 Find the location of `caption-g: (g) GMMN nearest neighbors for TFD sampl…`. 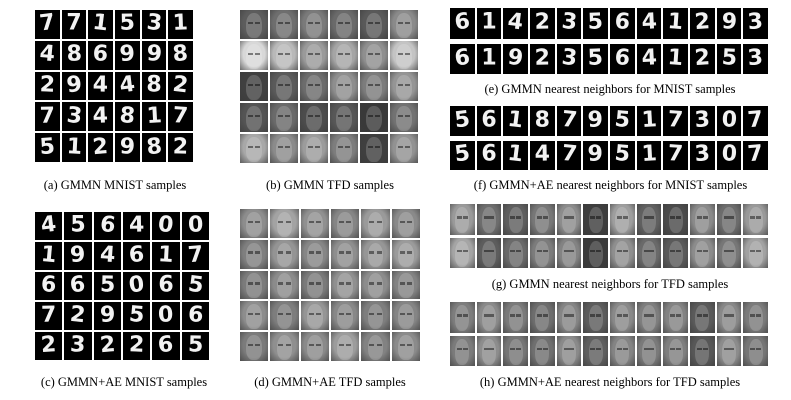

caption-g: (g) GMMN nearest neighbors for TFD sampl… is located at coordinates (610, 284).